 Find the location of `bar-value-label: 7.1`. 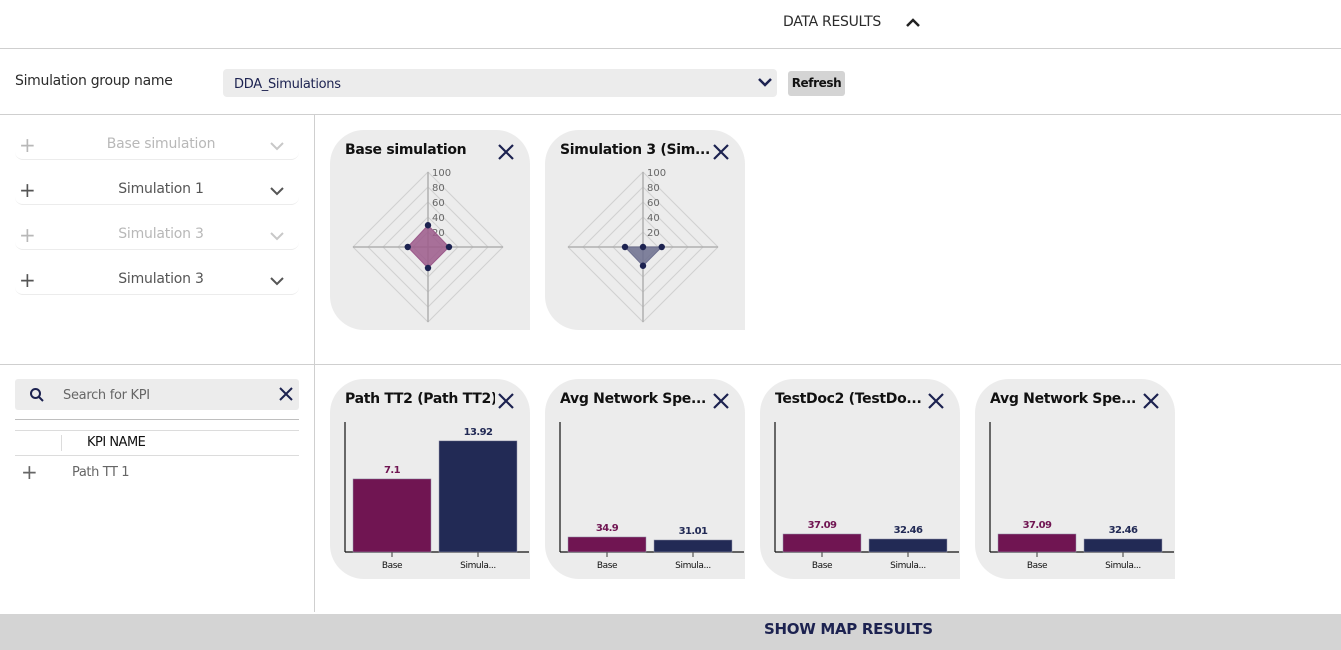

bar-value-label: 7.1 is located at coordinates (392, 470).